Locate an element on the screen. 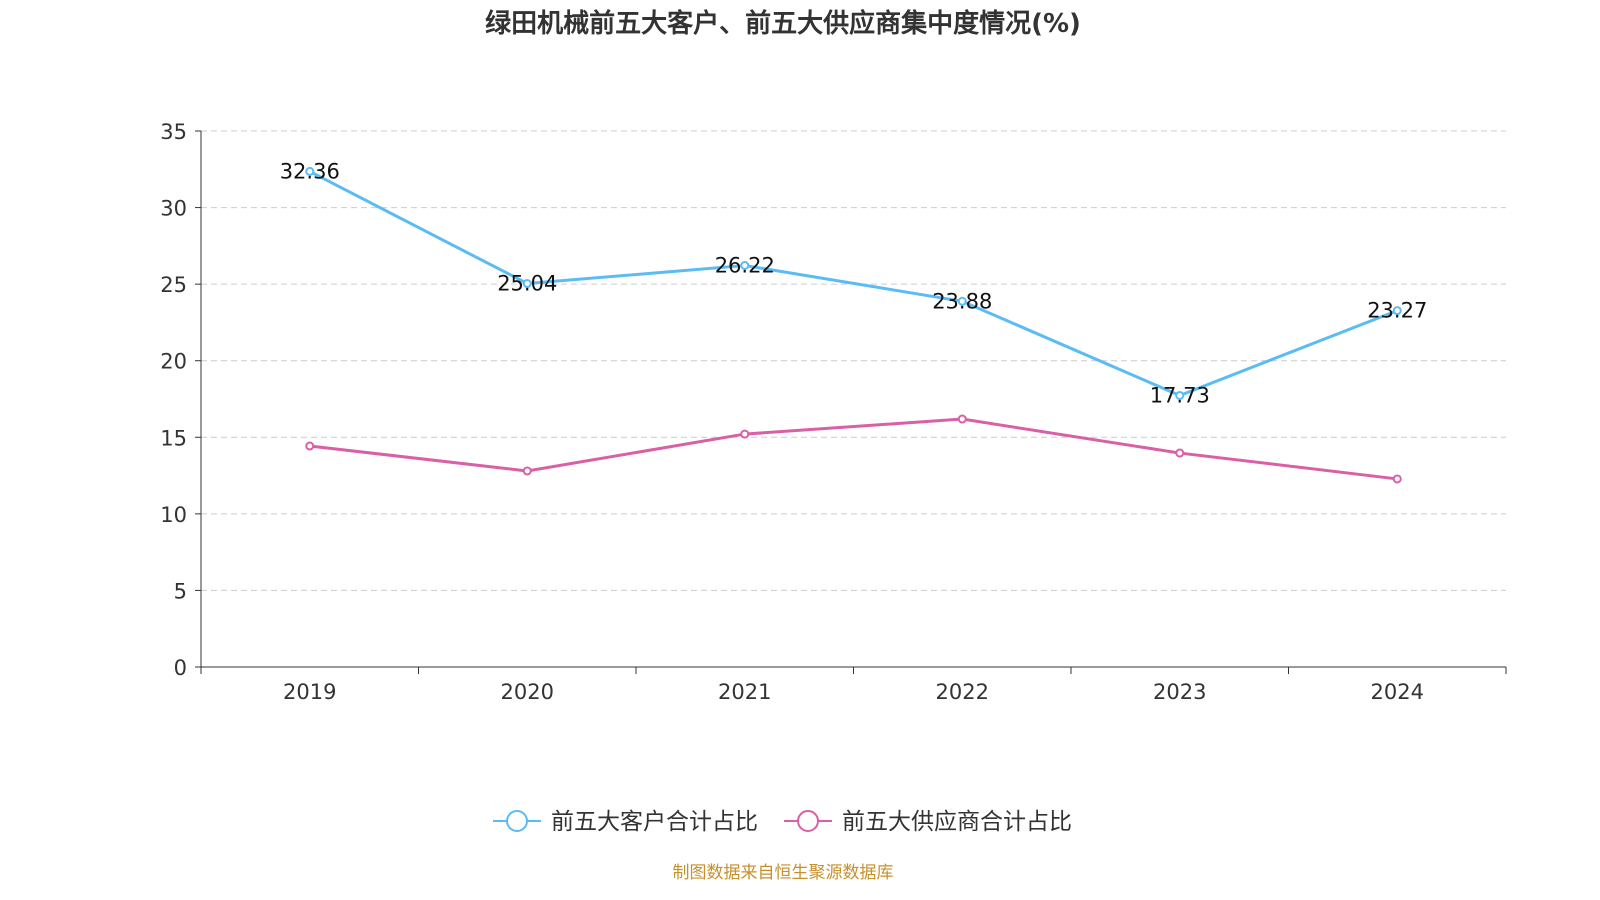 This screenshot has height=900, width=1600. chart-title: 绿田机械前五大客户、前五大供应商集中度情况(%) is located at coordinates (783, 23).